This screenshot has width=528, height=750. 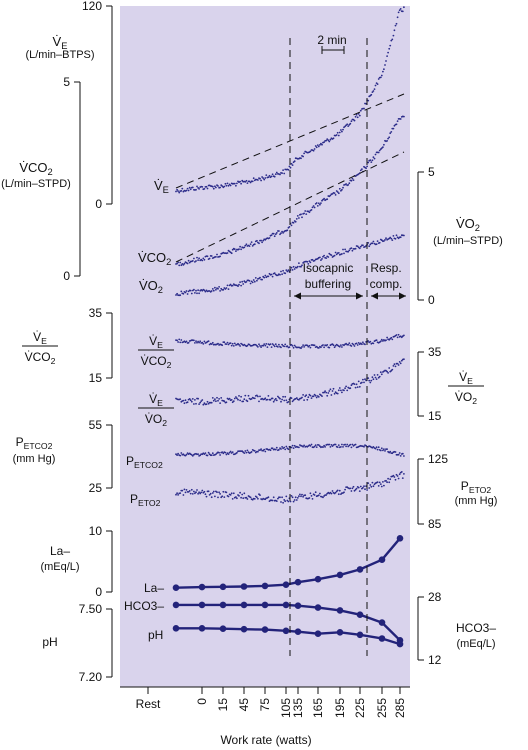 What do you see at coordinates (148, 285) in the screenshot?
I see `label-main: V̇O` at bounding box center [148, 285].